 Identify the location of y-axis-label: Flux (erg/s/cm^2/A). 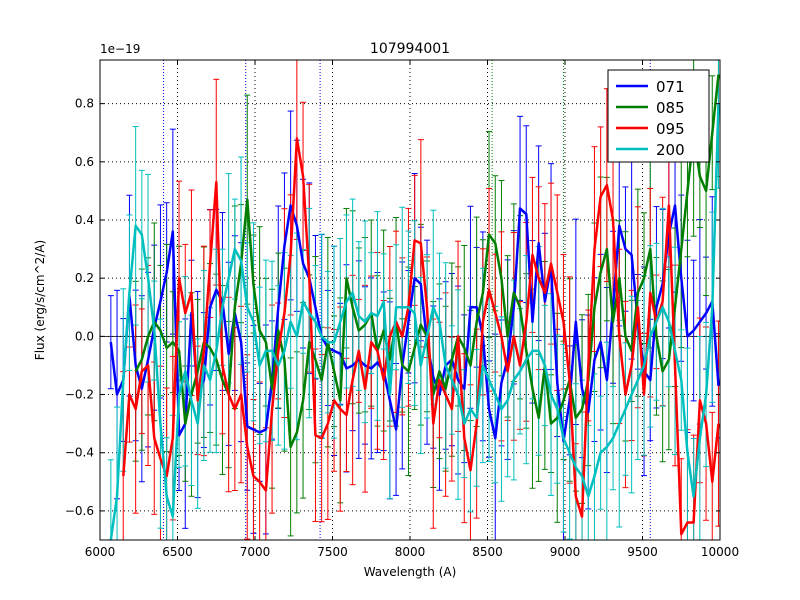
(40, 300).